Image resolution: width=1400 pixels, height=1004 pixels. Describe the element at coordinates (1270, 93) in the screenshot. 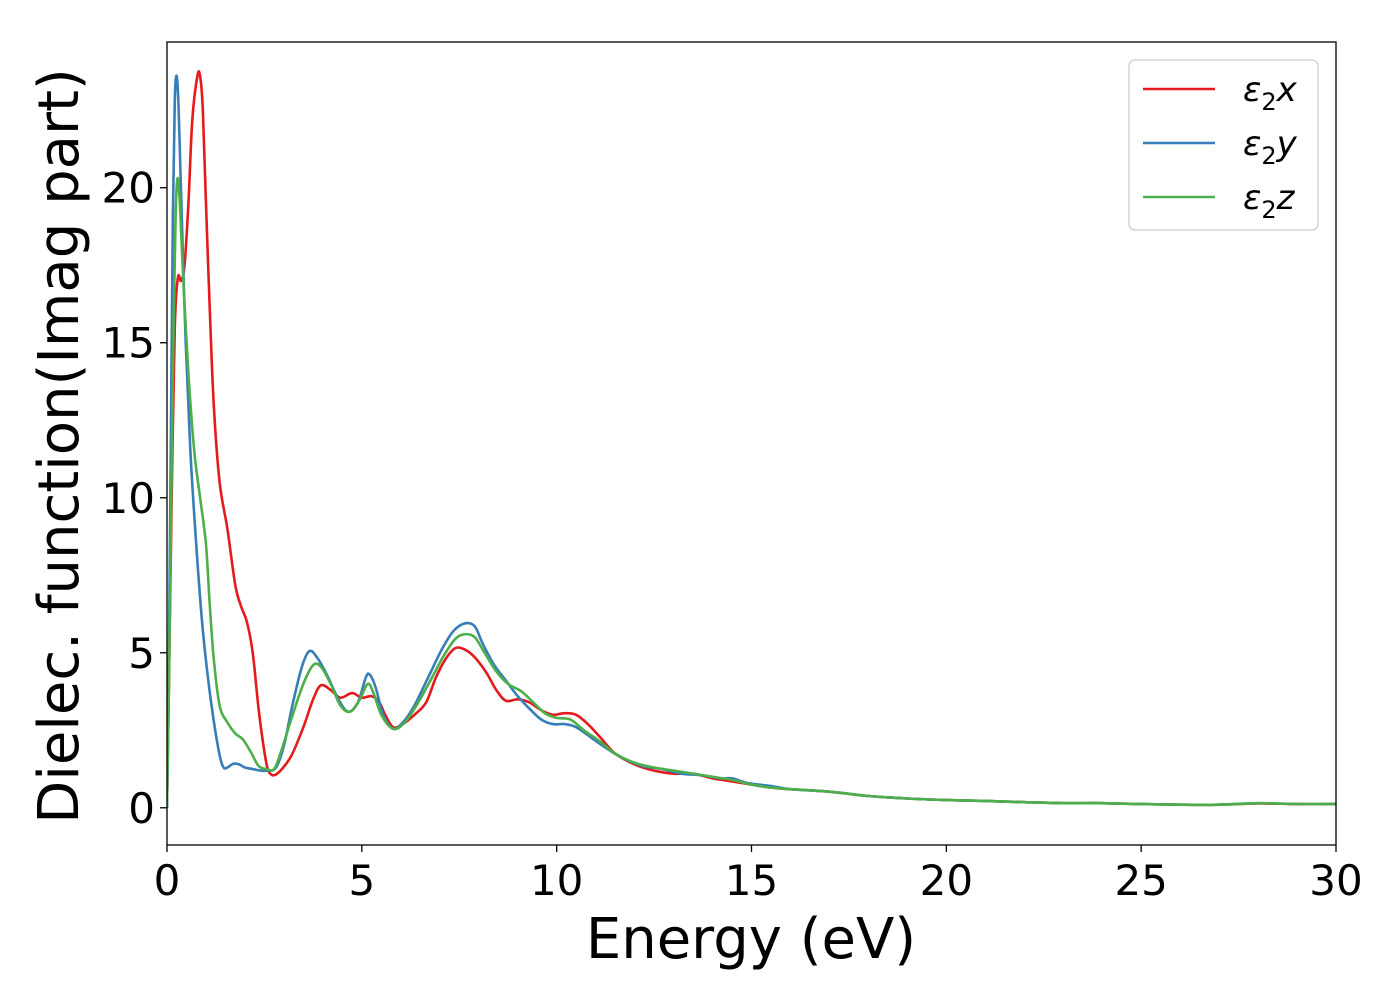

I see `legend-label-x: ε2x` at that location.